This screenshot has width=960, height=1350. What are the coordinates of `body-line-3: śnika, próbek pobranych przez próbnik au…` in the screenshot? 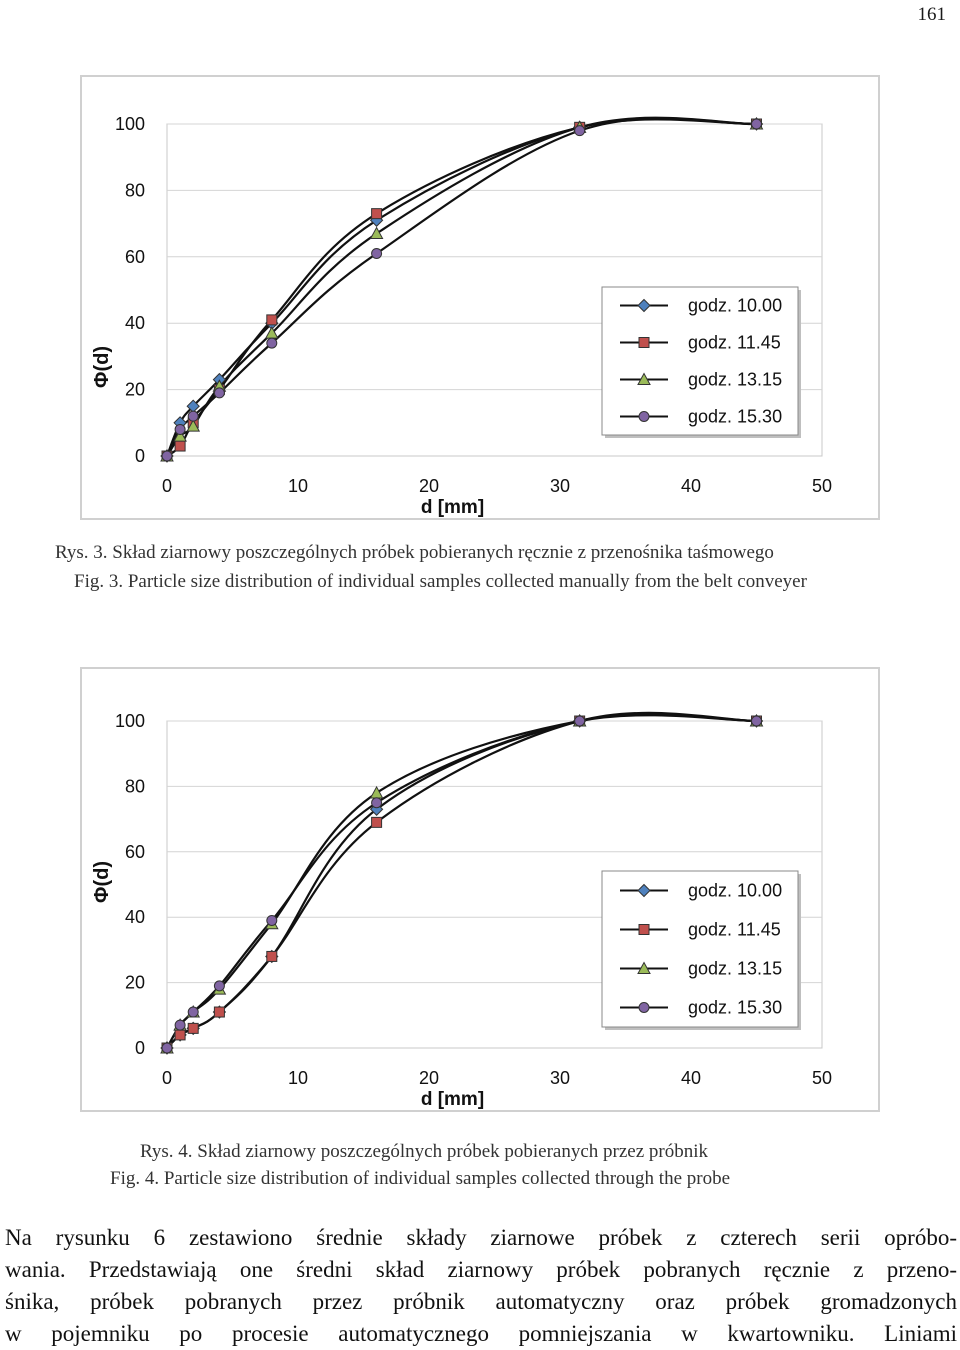 It's located at (481, 1301).